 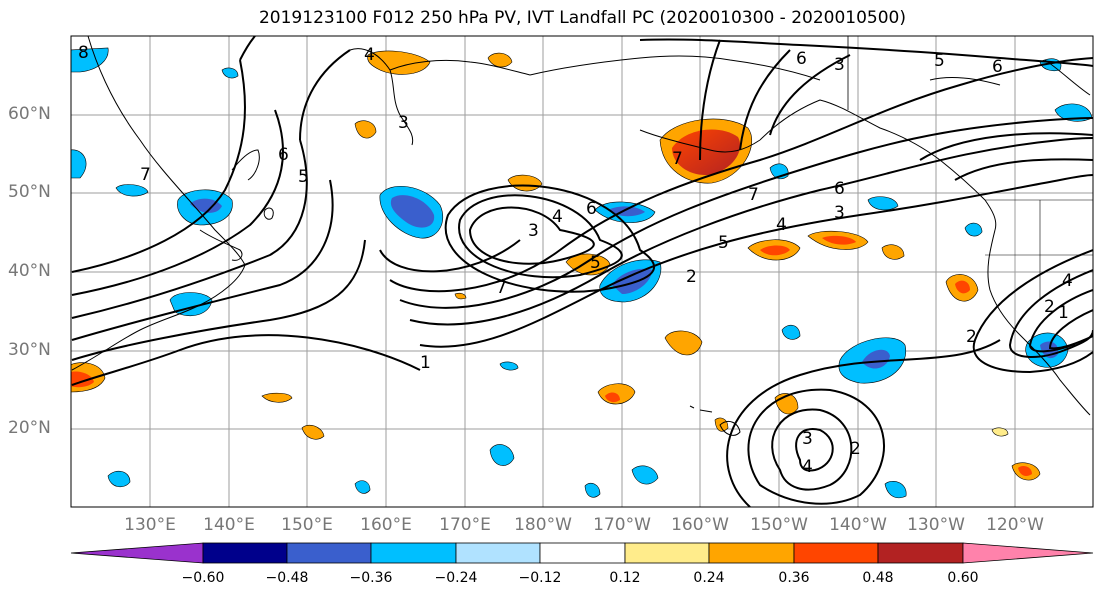 What do you see at coordinates (543, 525) in the screenshot?
I see `lon-label: 180°W` at bounding box center [543, 525].